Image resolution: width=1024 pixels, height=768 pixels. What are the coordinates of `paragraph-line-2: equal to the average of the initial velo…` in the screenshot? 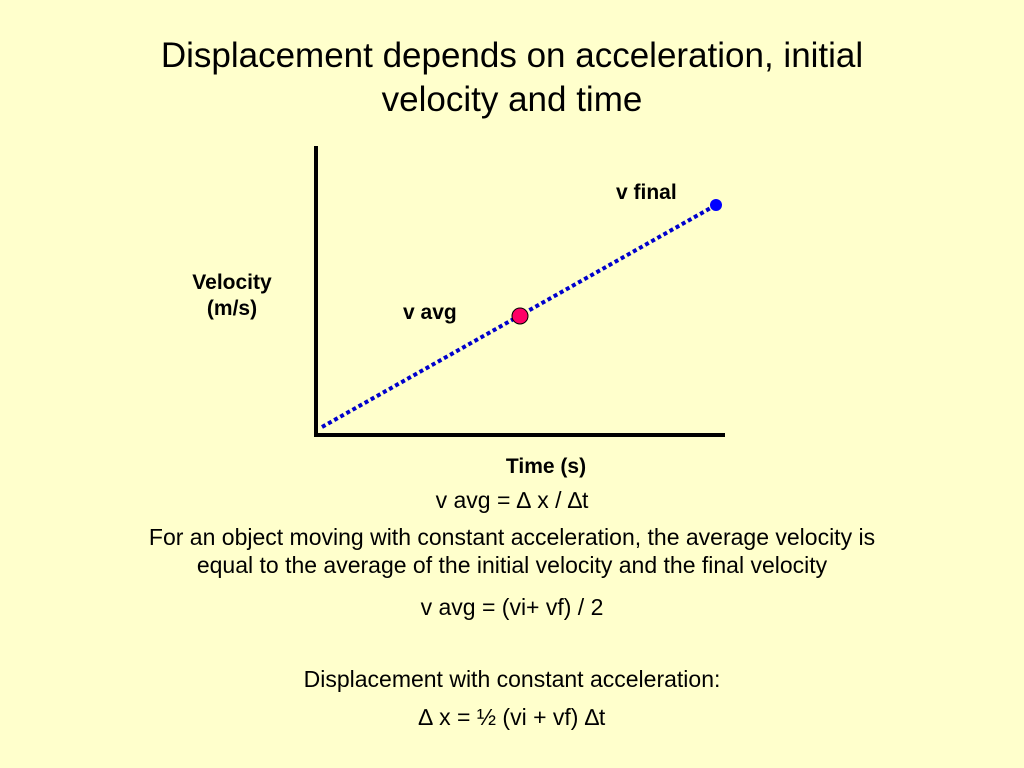 It's located at (512, 565).